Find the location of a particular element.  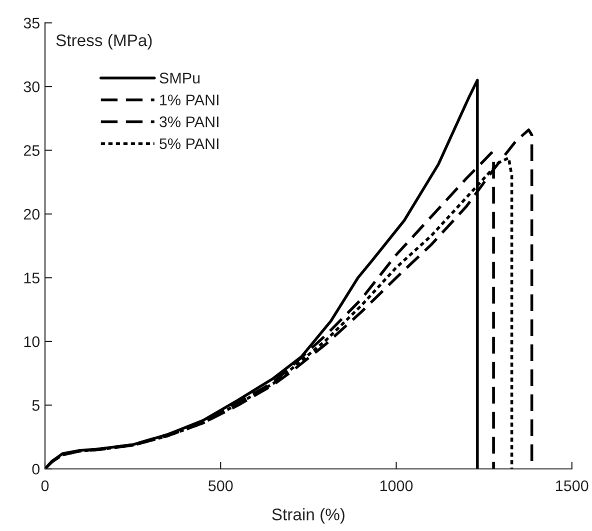

y-tick-label: 20 is located at coordinates (32, 214).